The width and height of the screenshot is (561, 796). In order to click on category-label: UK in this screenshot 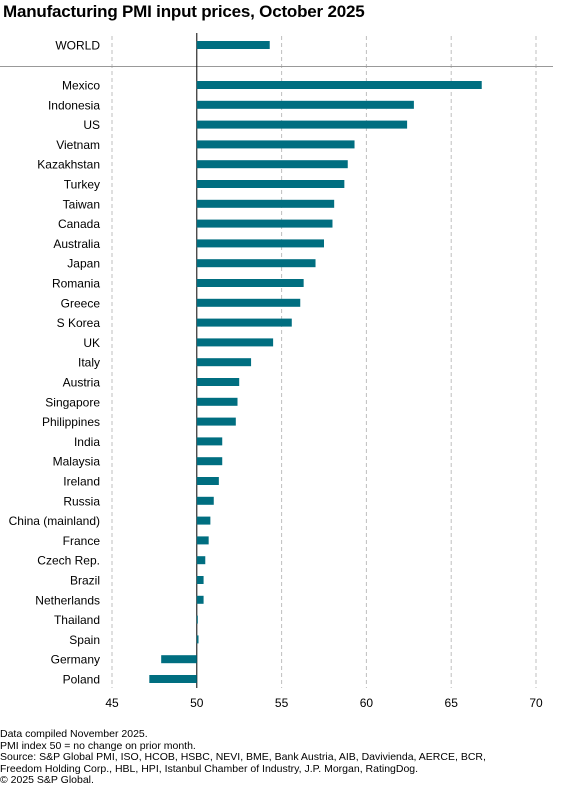, I will do `click(91, 343)`.